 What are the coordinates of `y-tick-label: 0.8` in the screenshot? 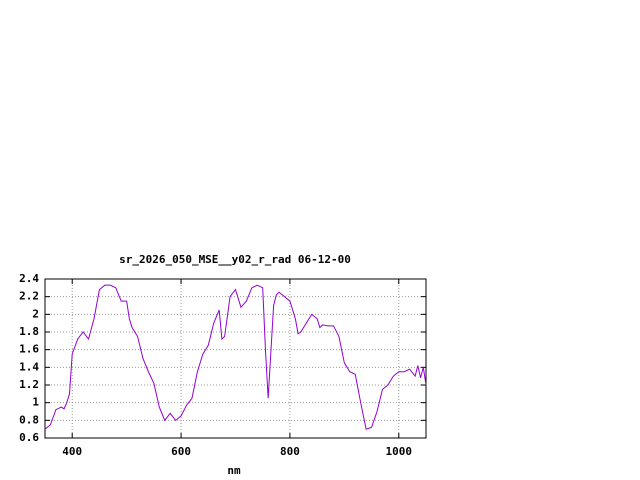 It's located at (29, 419).